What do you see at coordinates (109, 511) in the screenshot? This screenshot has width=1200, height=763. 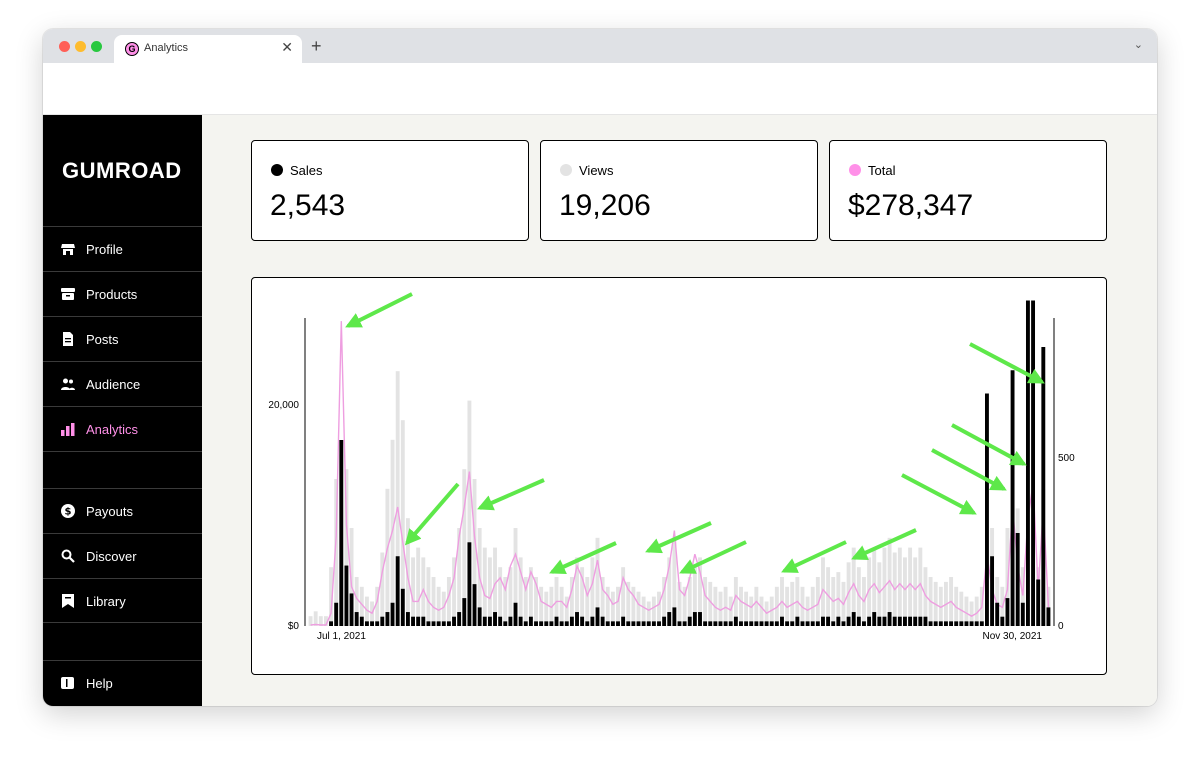 I see `sidebar-item-label: Payouts` at bounding box center [109, 511].